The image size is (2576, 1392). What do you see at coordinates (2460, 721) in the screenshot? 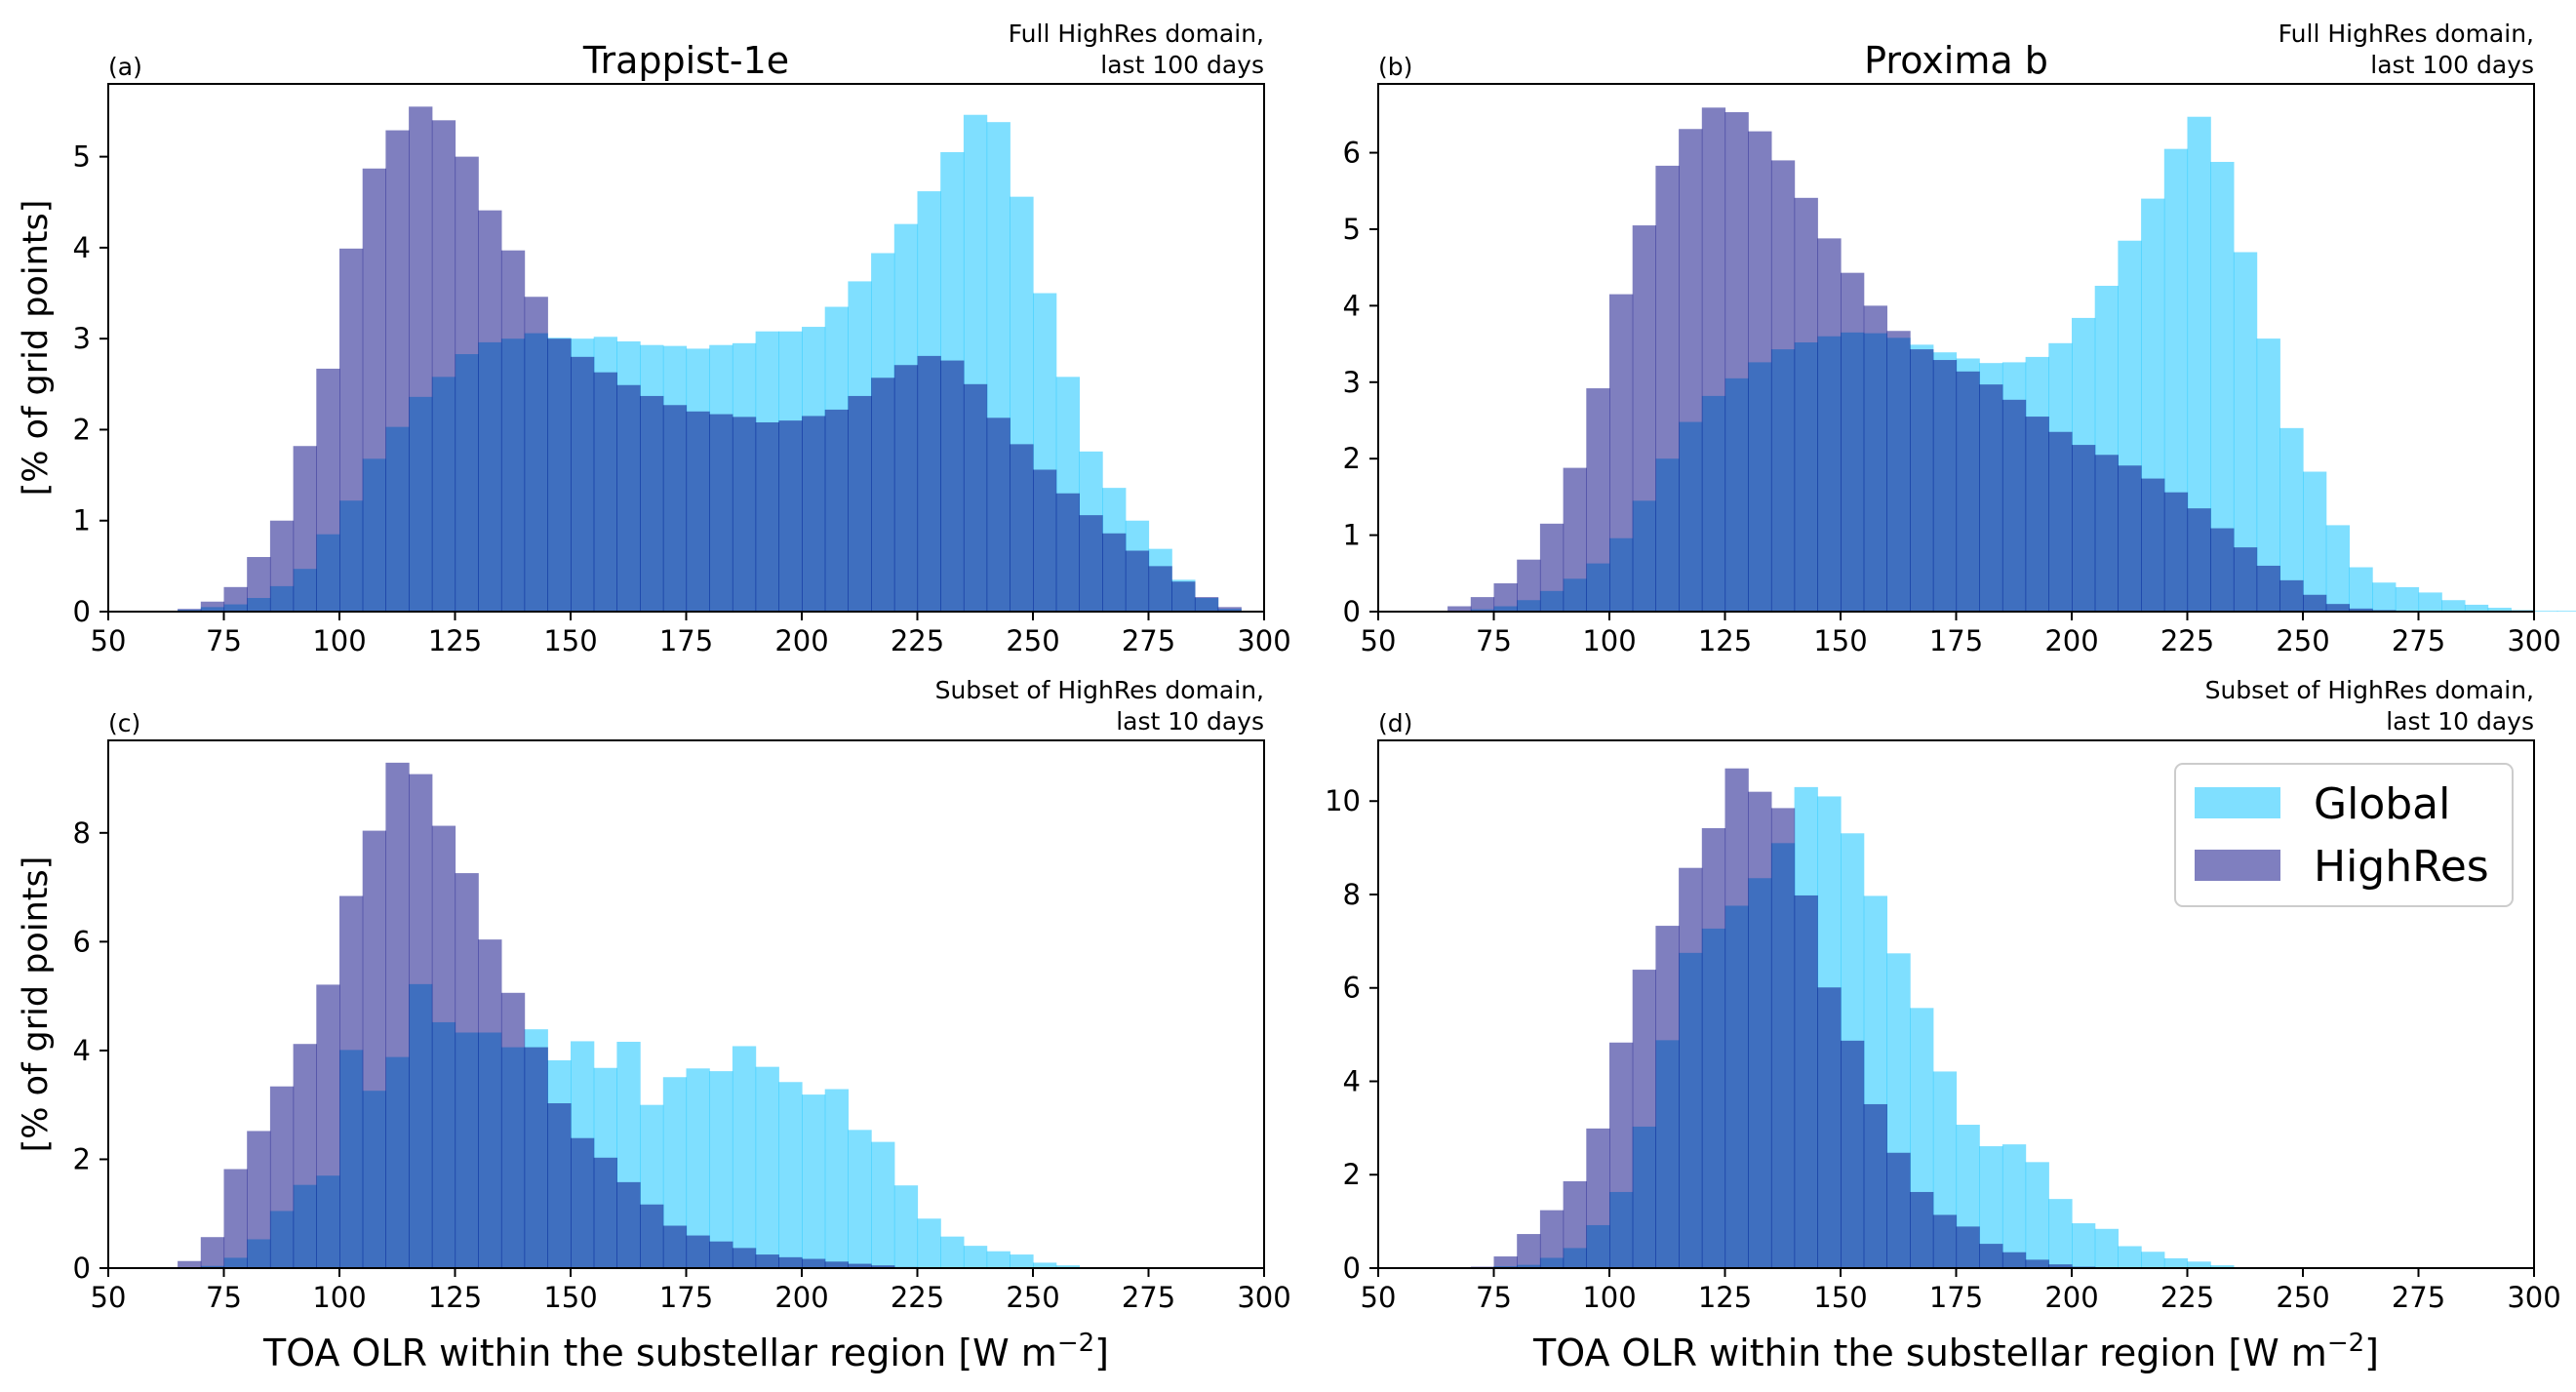
I see `panel-note-line-2: last 10 days` at bounding box center [2460, 721].